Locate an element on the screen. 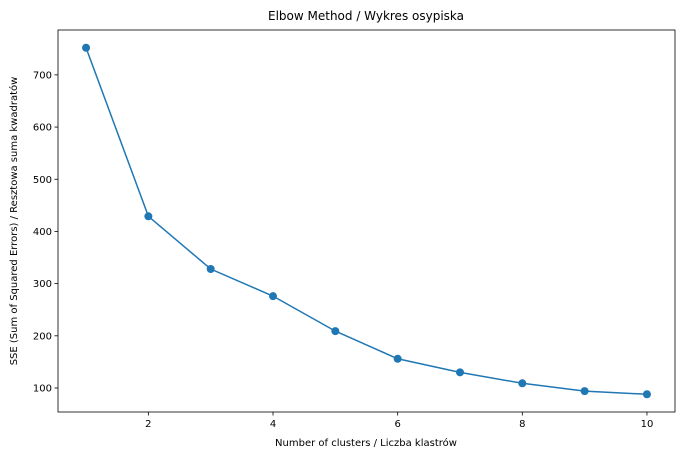 The height and width of the screenshot is (458, 686). y-axis: 100 200 300 400 500 600 700 is located at coordinates (45, 232).